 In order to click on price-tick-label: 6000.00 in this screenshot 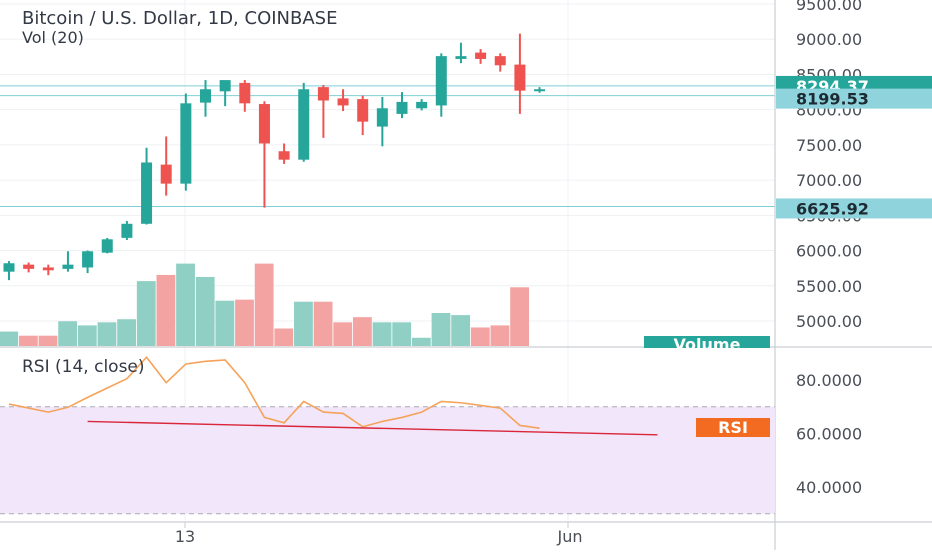, I will do `click(829, 251)`.